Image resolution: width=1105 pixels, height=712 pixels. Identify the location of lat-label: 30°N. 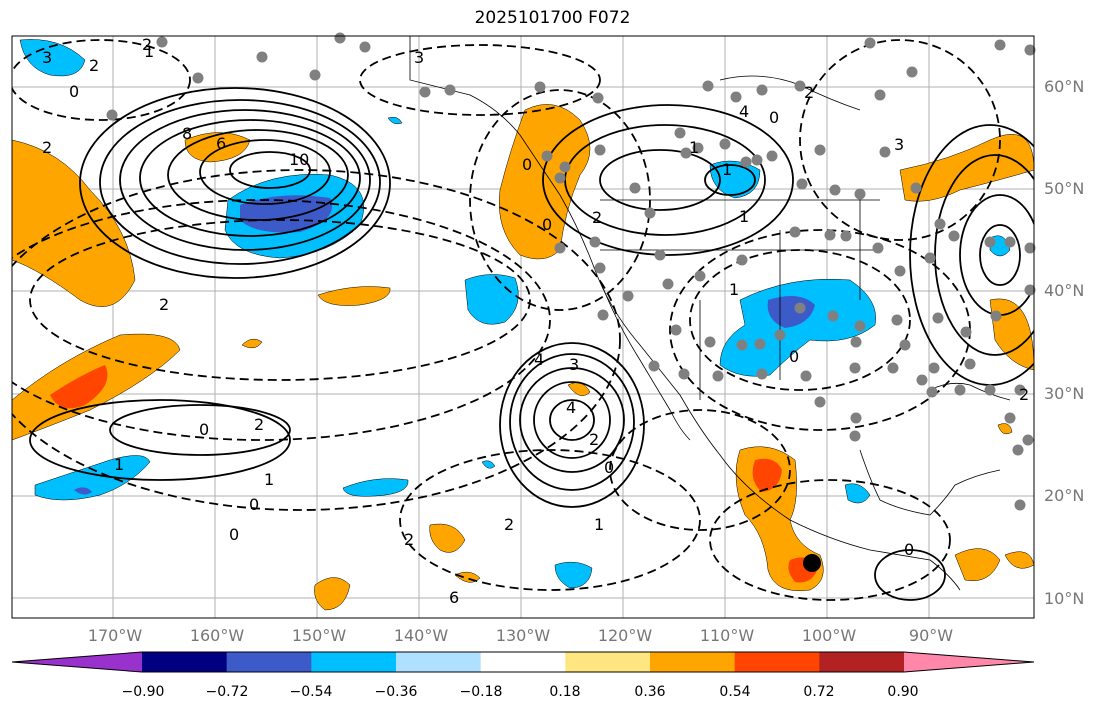
(1064, 393).